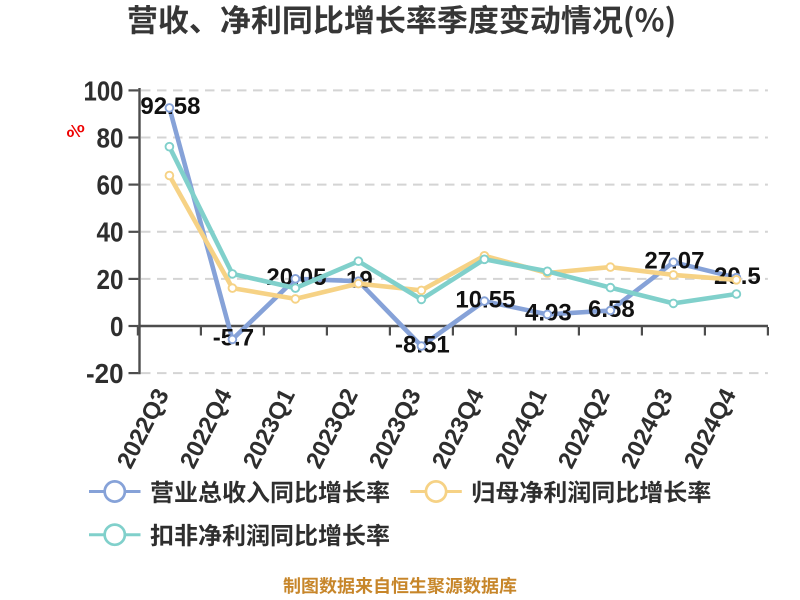 The image size is (800, 600). Describe the element at coordinates (395, 428) in the screenshot. I see `svg-text: 2023Q3` at that location.